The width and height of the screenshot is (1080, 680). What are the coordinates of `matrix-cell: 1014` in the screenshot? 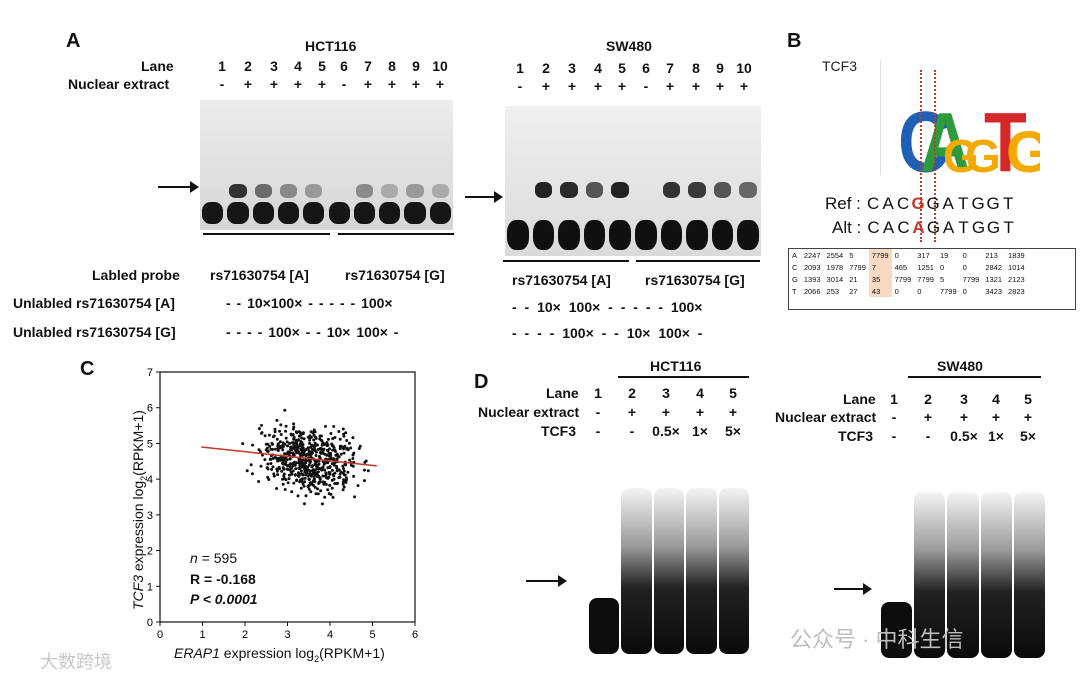 It's located at (1016, 267).